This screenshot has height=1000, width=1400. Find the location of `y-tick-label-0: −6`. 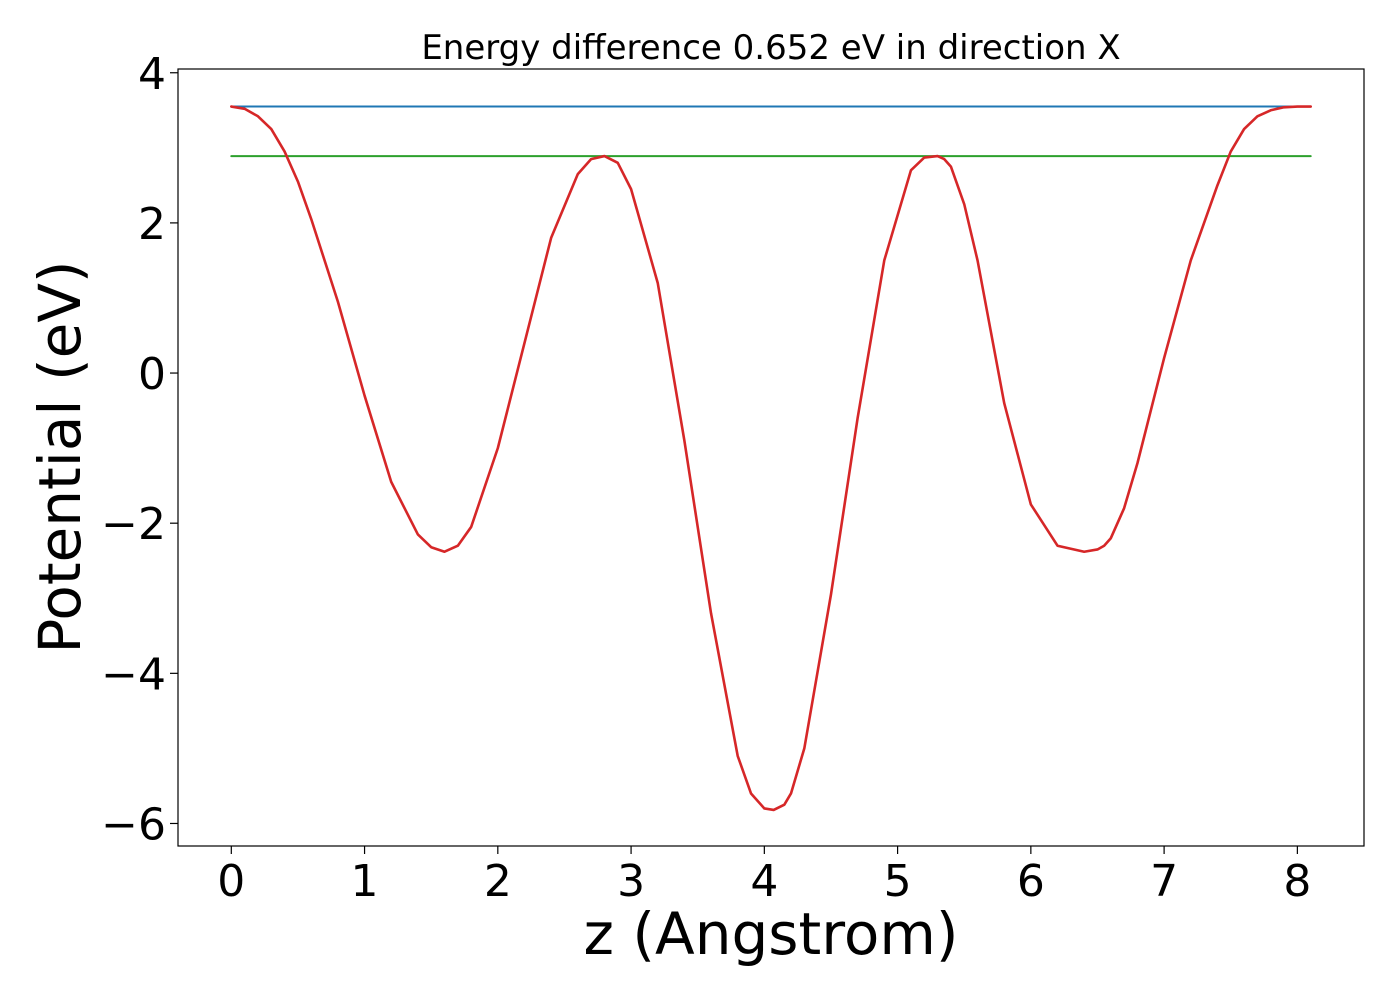

y-tick-label-0: −6 is located at coordinates (133, 824).